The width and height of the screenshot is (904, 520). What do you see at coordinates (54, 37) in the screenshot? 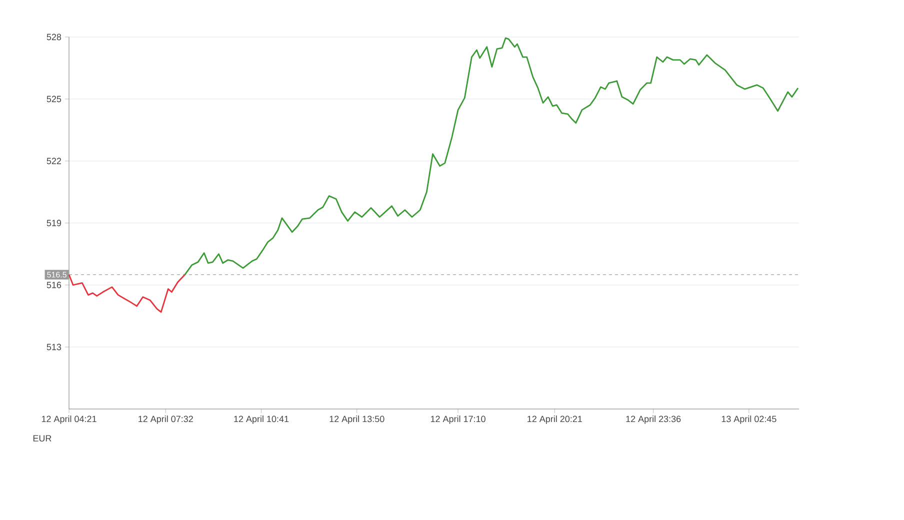
I see `y-tick-label: 528` at bounding box center [54, 37].